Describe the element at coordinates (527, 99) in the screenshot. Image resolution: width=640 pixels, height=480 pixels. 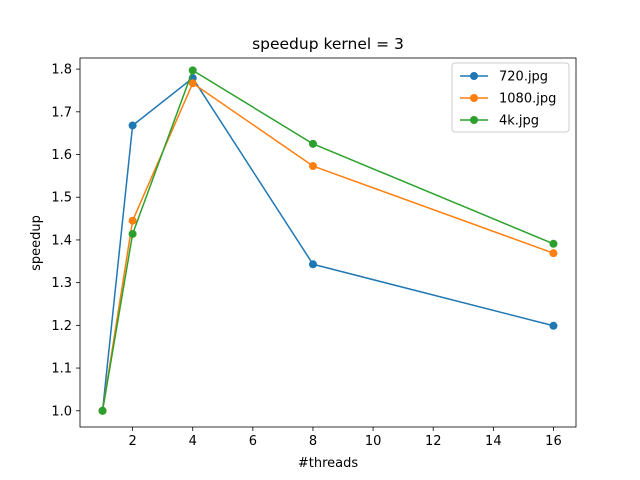
I see `legend-label: 1080.jpg` at that location.